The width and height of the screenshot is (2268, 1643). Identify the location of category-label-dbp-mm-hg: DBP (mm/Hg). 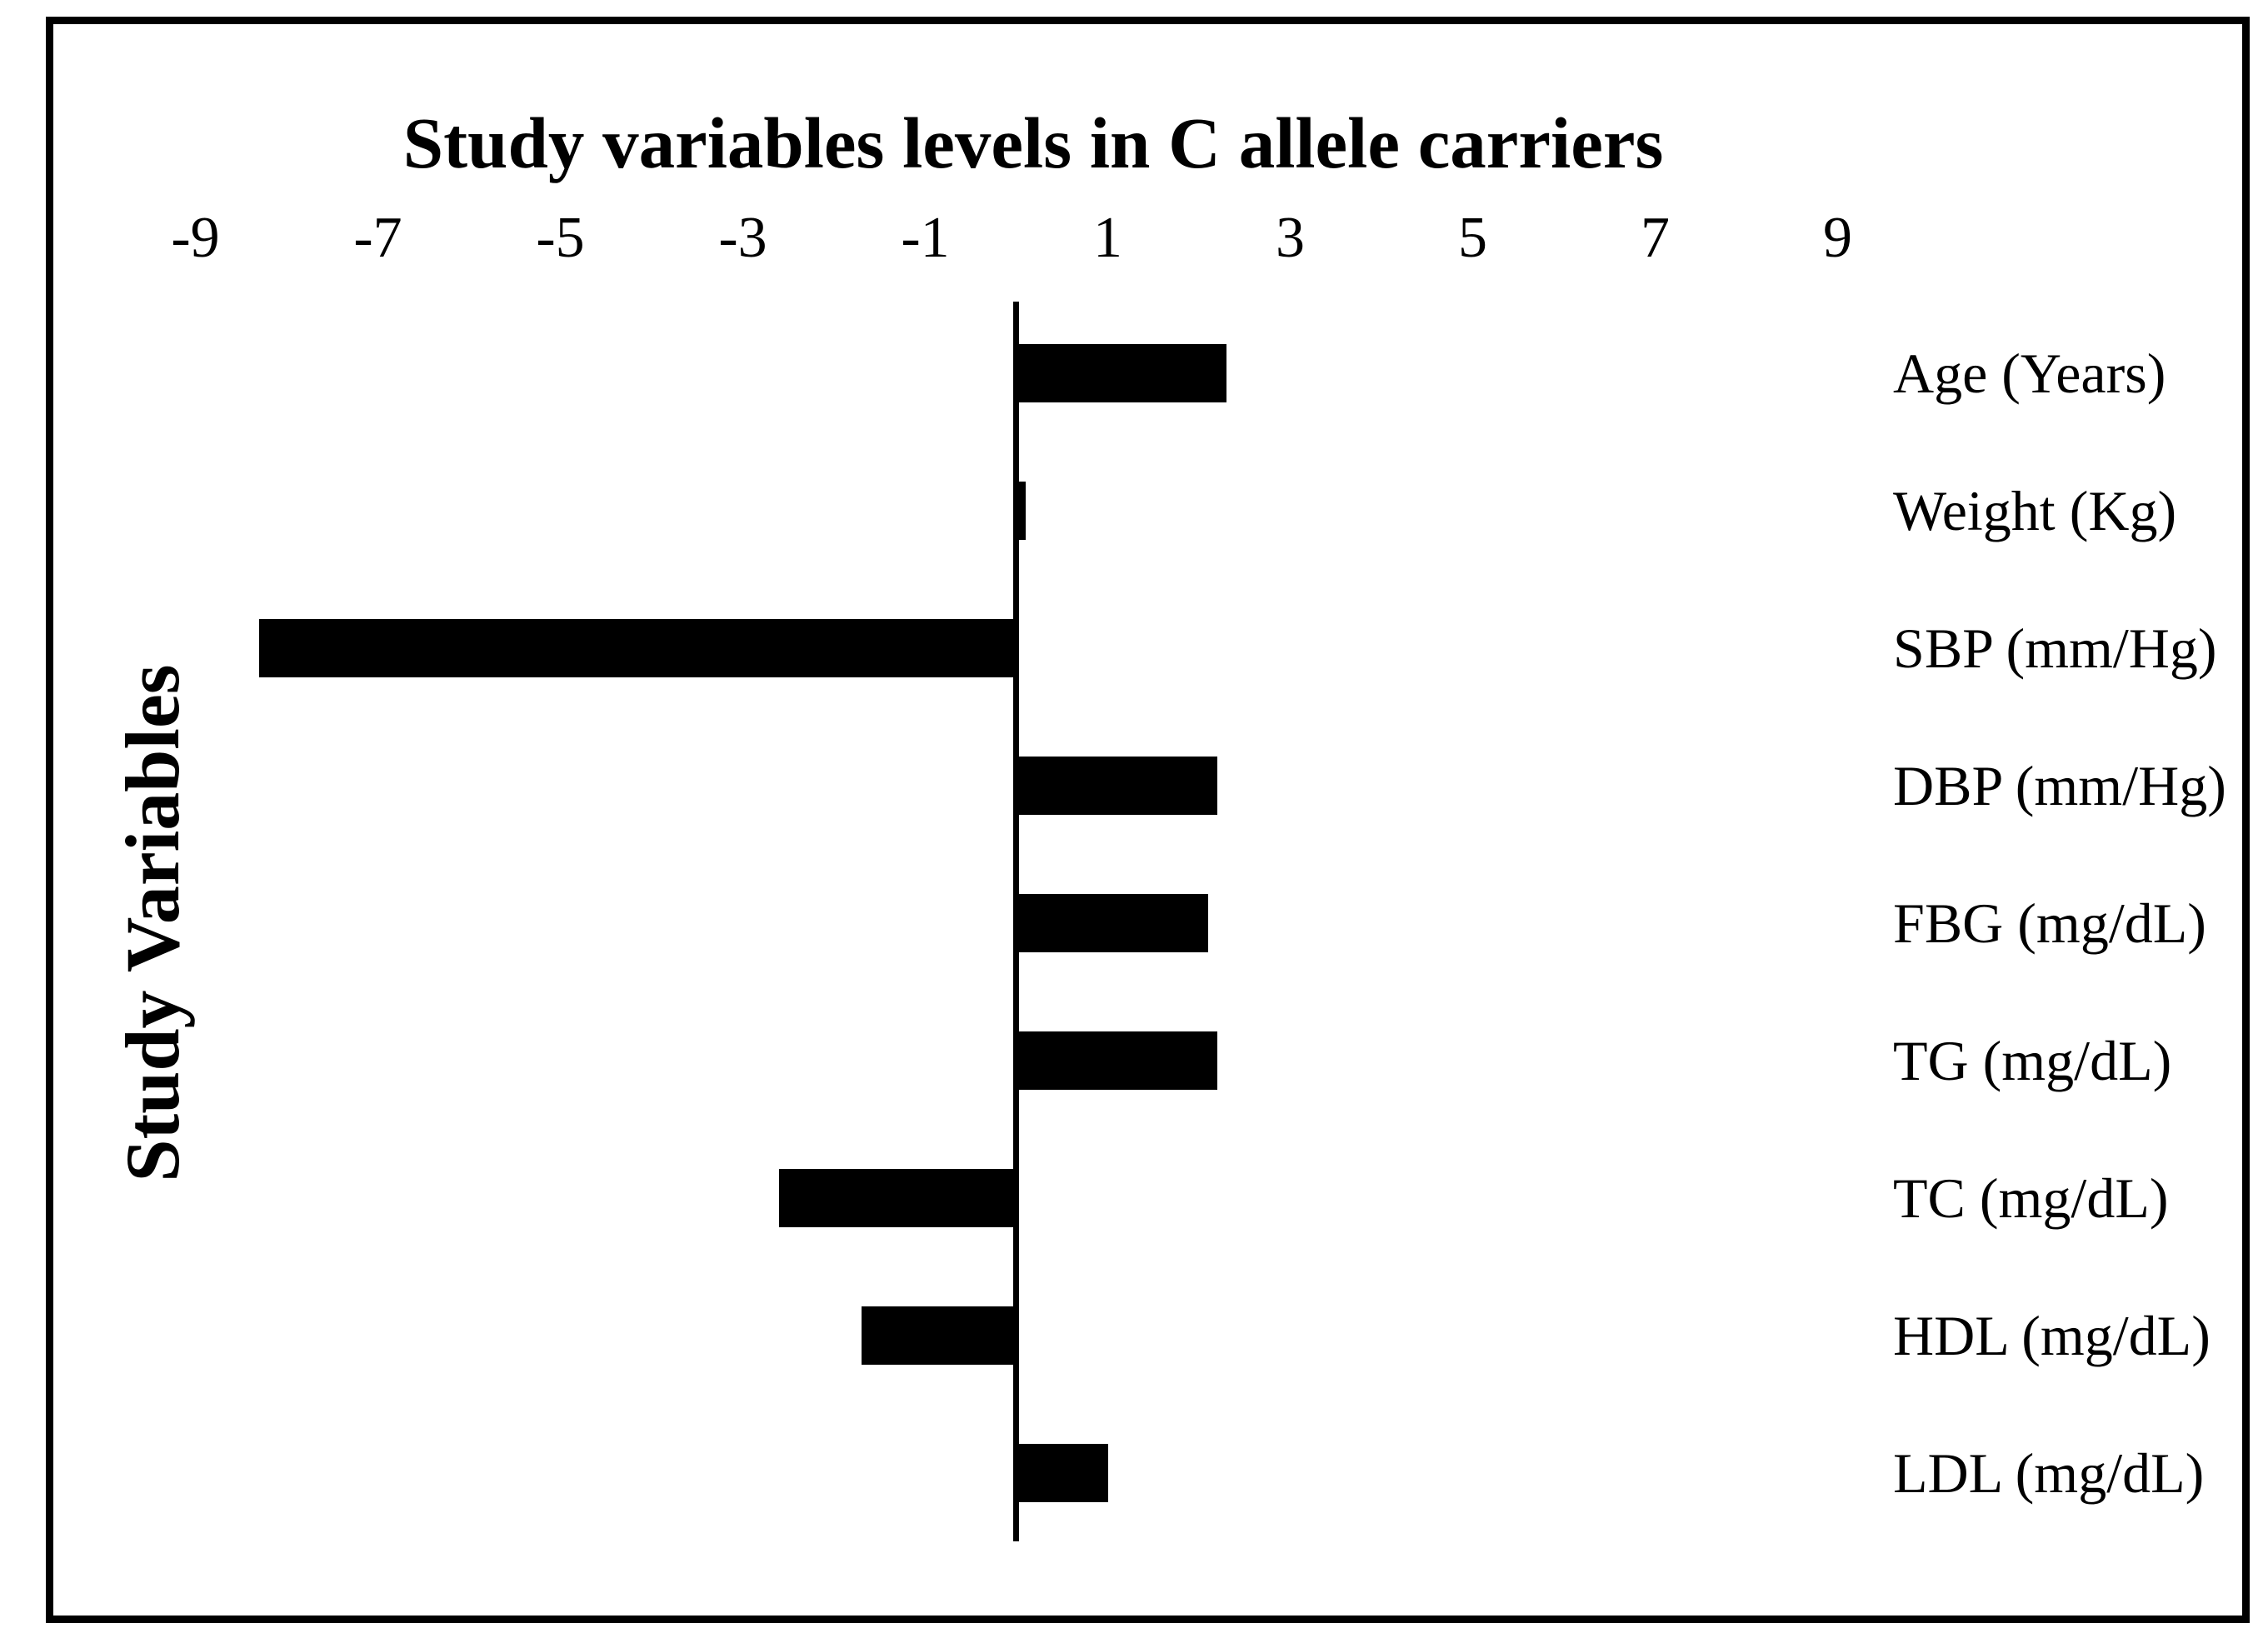
(2059, 785).